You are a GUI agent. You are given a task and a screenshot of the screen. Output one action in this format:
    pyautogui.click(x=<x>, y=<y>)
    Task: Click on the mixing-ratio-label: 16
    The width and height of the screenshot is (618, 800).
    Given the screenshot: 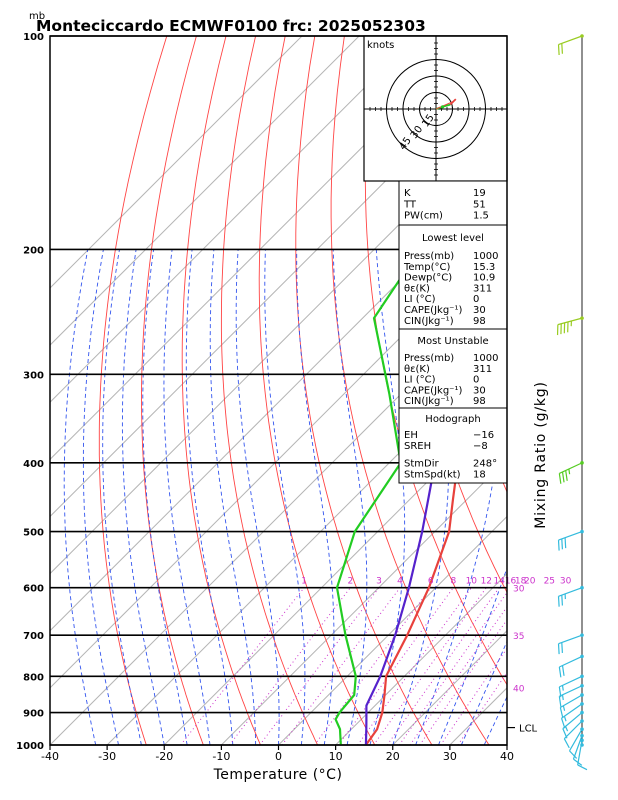 What is the action you would take?
    pyautogui.click(x=511, y=582)
    